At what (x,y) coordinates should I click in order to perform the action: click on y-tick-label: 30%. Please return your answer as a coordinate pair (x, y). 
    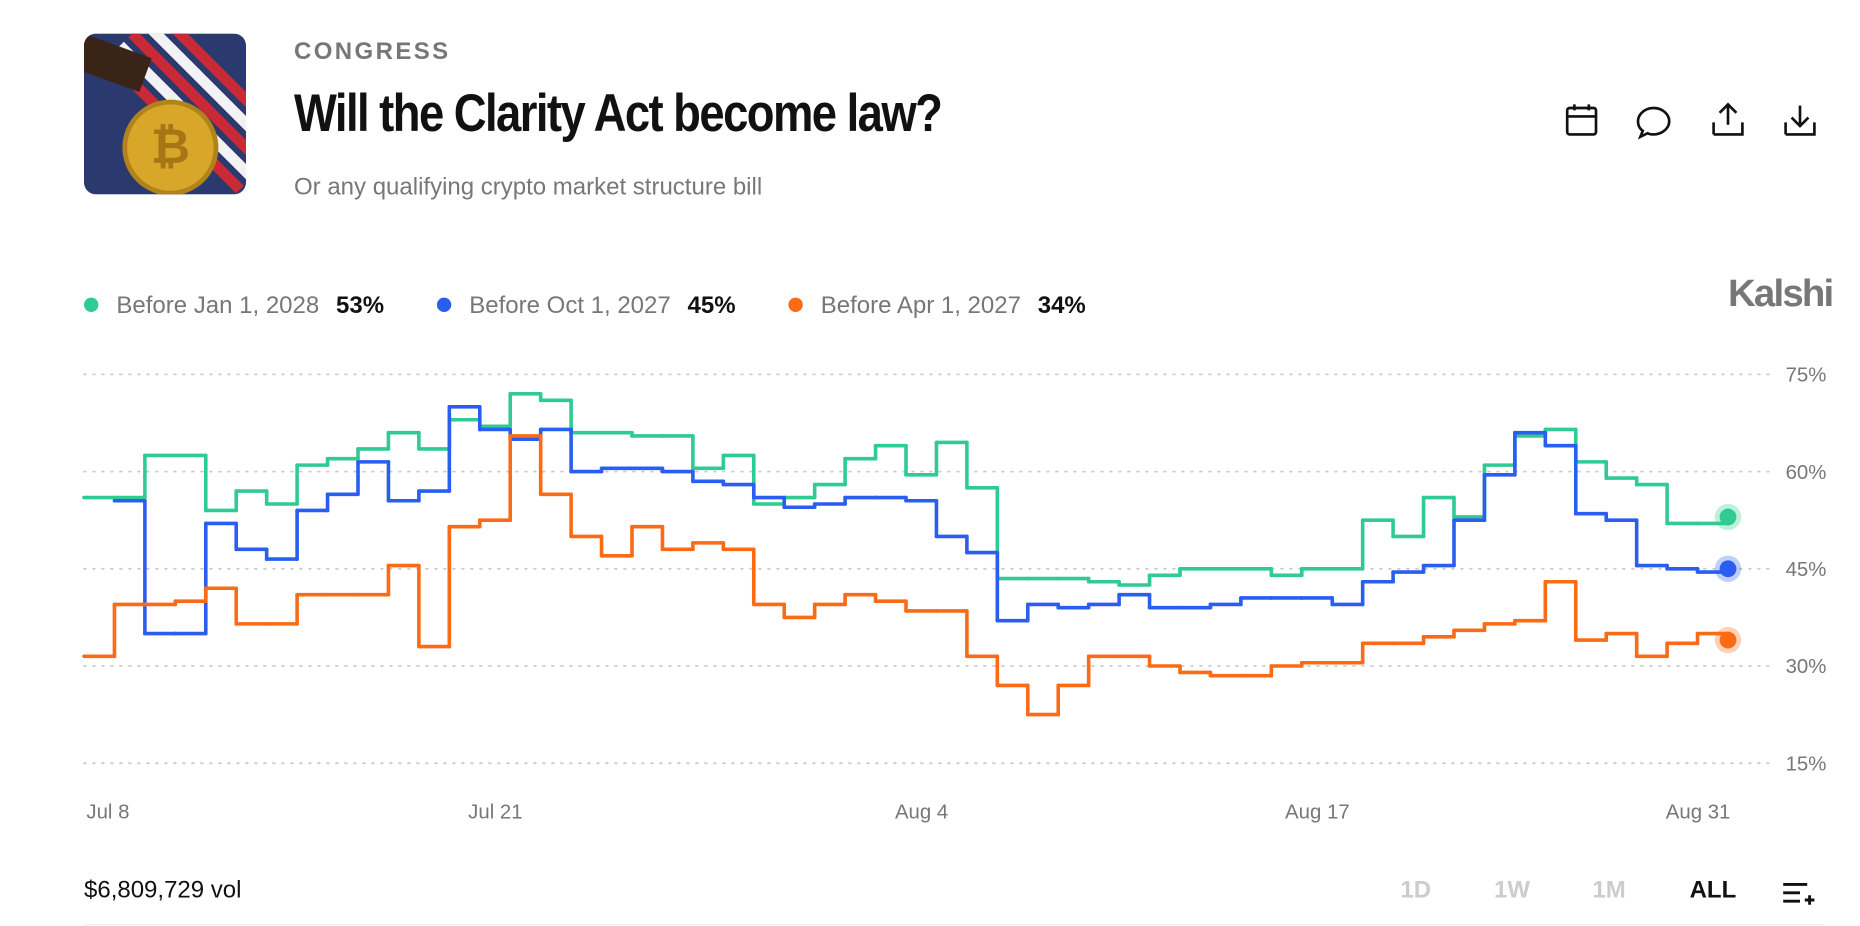
    Looking at the image, I should click on (1806, 667).